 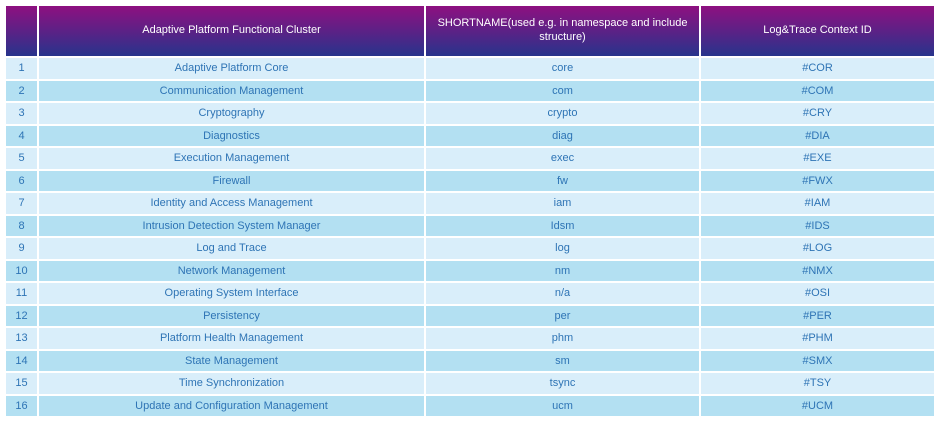 I want to click on context-id-cell: #TSY, so click(x=817, y=383).